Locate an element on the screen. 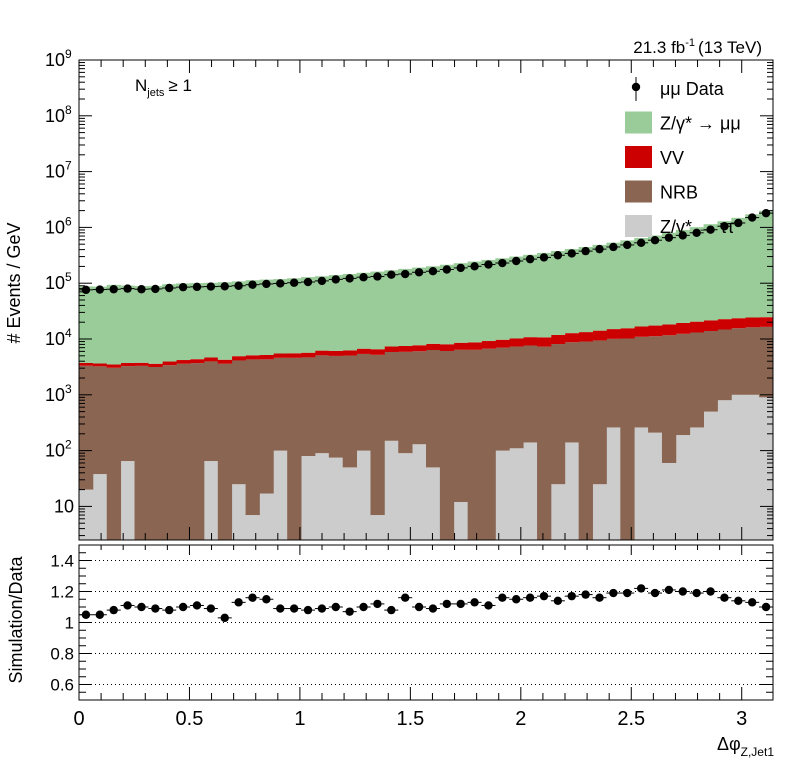 The image size is (796, 772). bar-z--41 is located at coordinates (655, 280).